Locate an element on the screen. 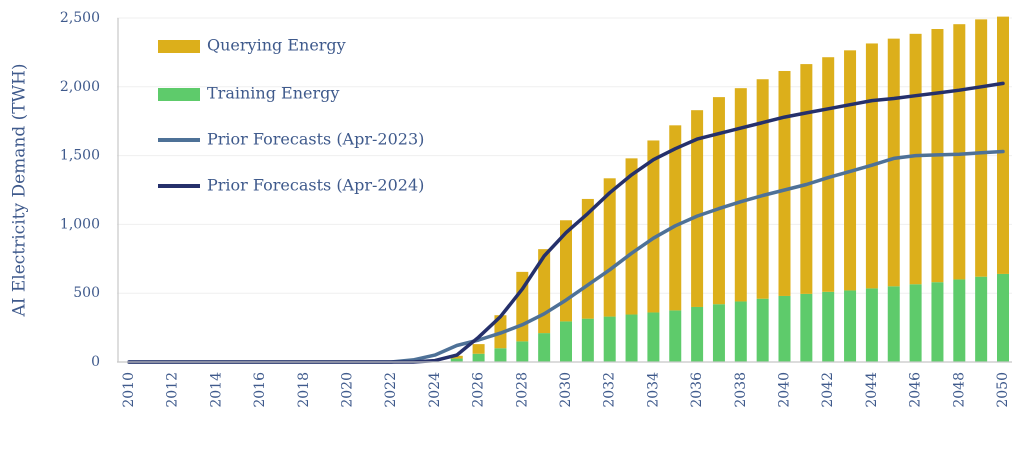  bar-training-energy-2048 is located at coordinates (959, 320).